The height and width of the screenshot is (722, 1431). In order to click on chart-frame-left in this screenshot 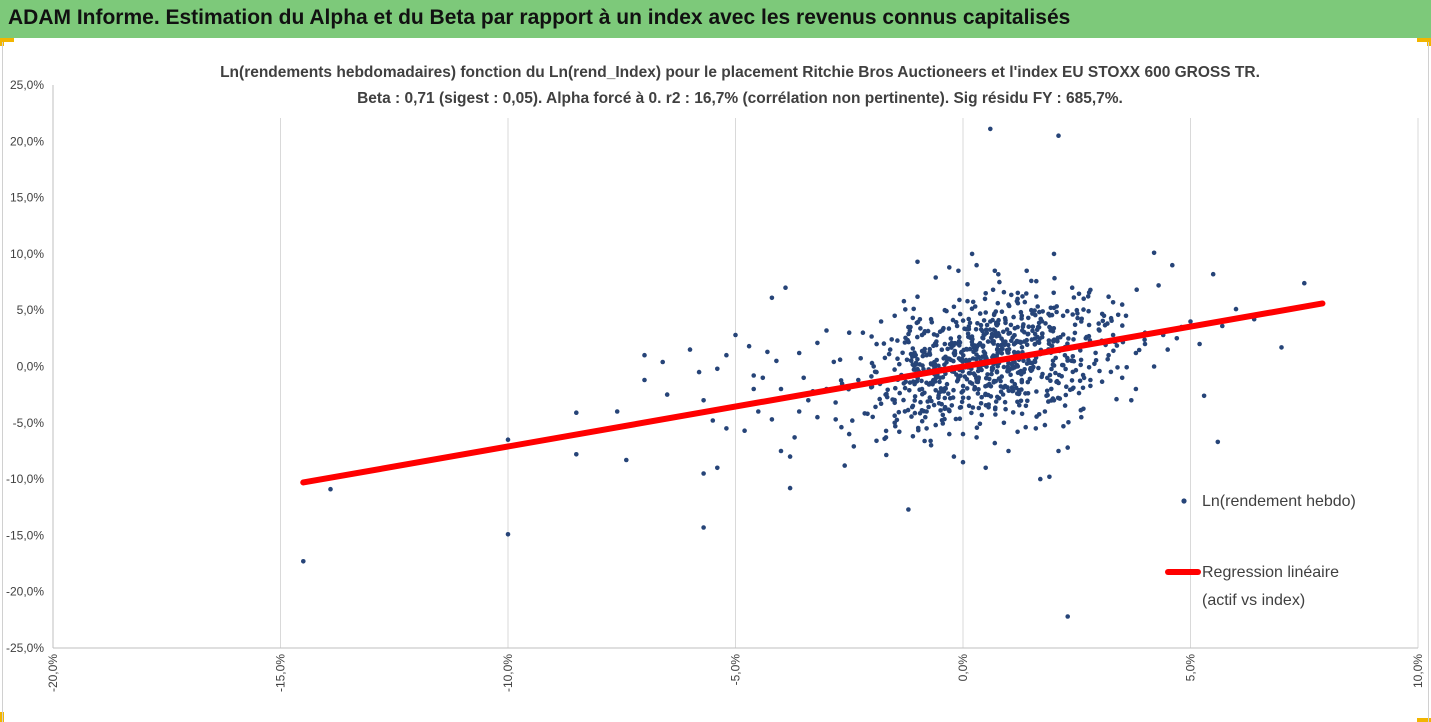, I will do `click(2, 382)`.